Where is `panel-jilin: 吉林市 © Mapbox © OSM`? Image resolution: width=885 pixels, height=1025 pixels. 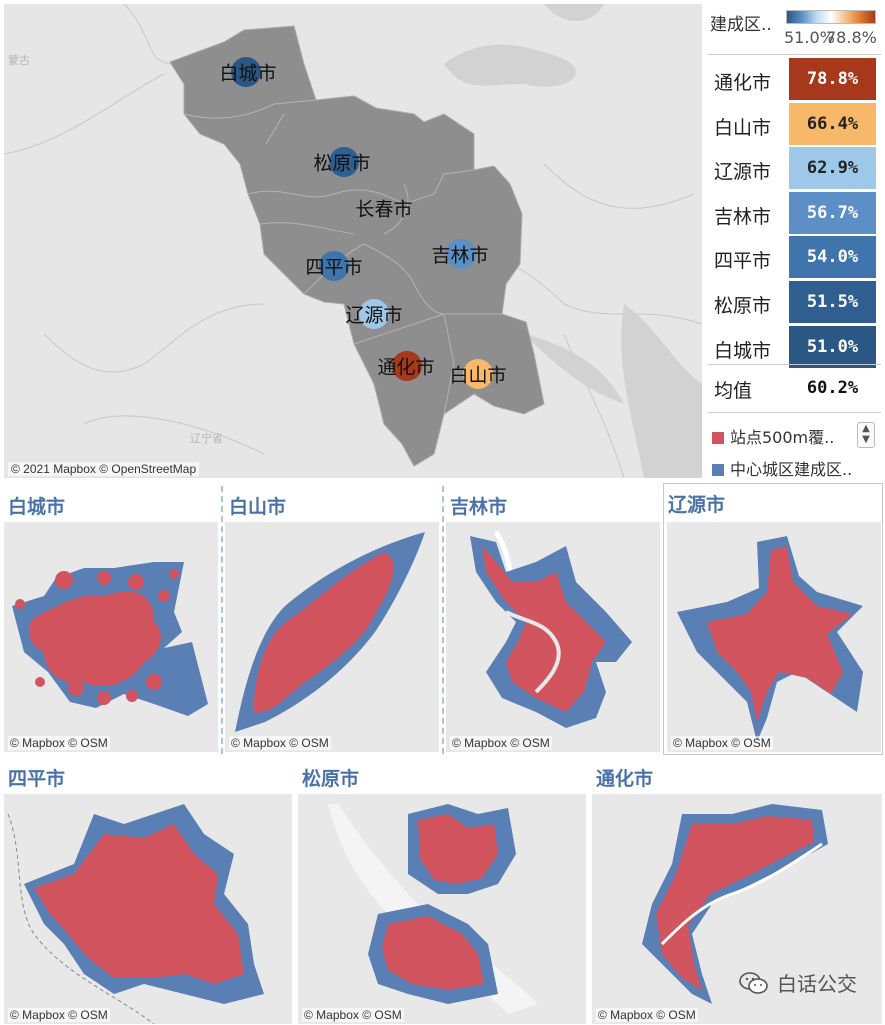
panel-jilin: 吉林市 © Mapbox © OSM is located at coordinates (553, 620).